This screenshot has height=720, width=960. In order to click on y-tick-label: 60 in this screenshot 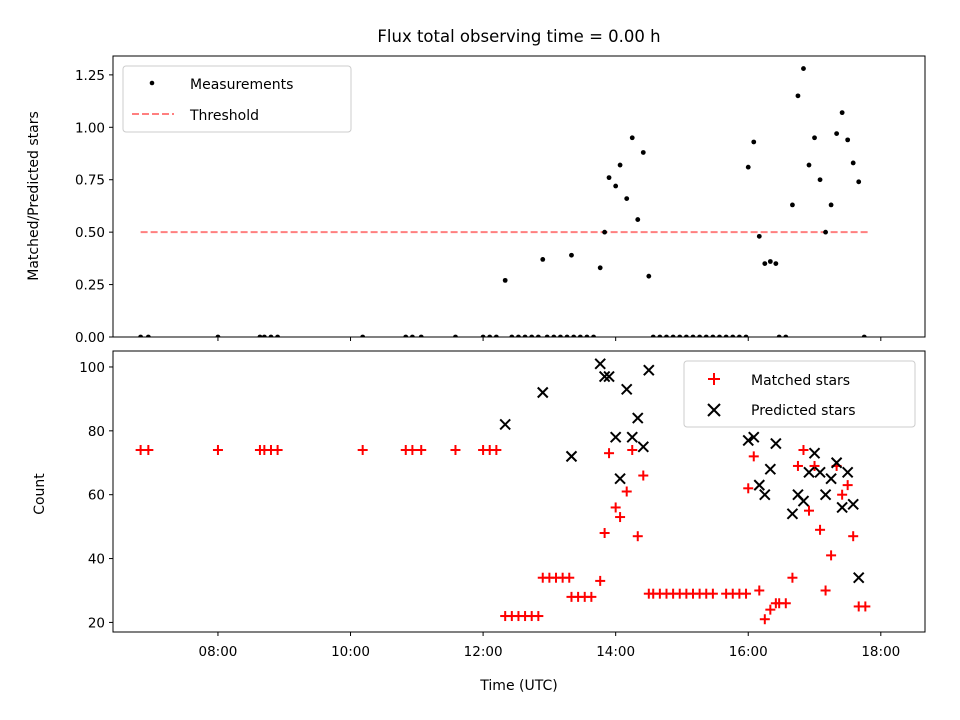, I will do `click(96, 496)`.